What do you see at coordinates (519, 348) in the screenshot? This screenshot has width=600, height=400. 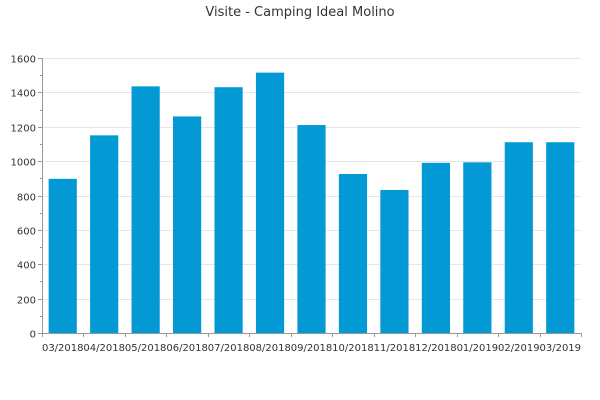 I see `x-tick-label: 02/2019` at bounding box center [519, 348].